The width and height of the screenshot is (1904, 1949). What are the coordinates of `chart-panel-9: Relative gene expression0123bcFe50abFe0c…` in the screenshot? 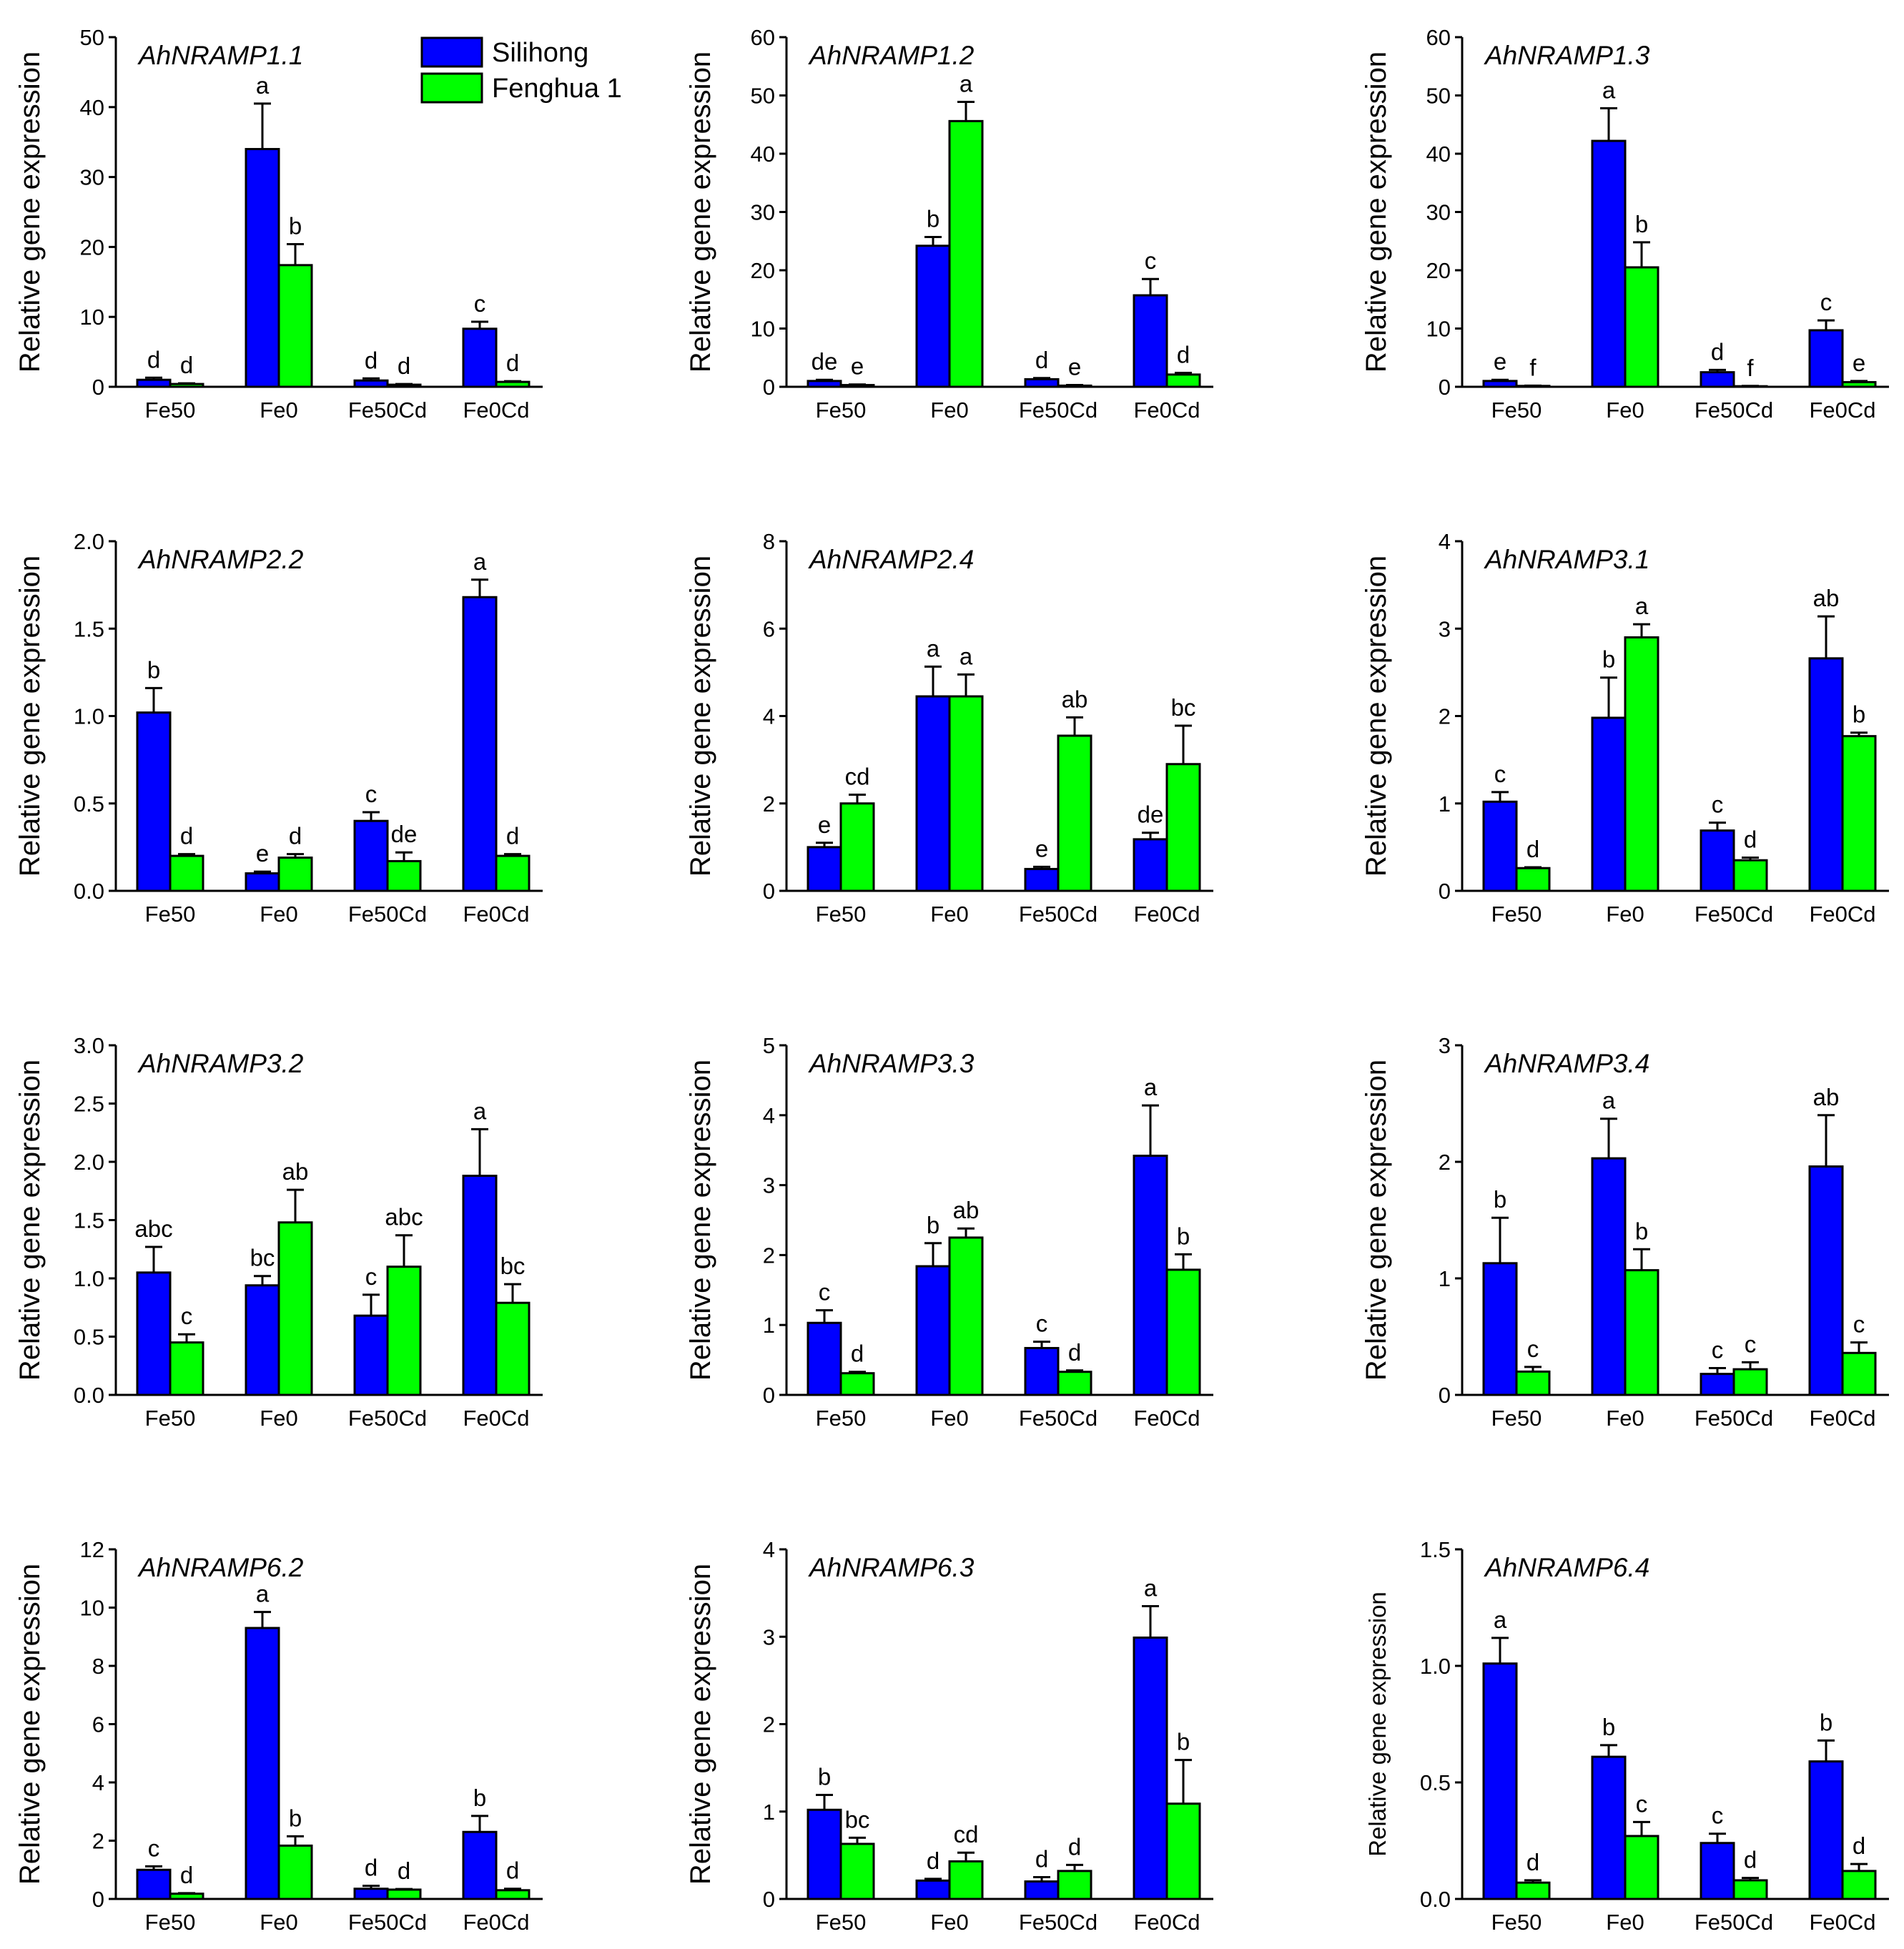 It's located at (1625, 1232).